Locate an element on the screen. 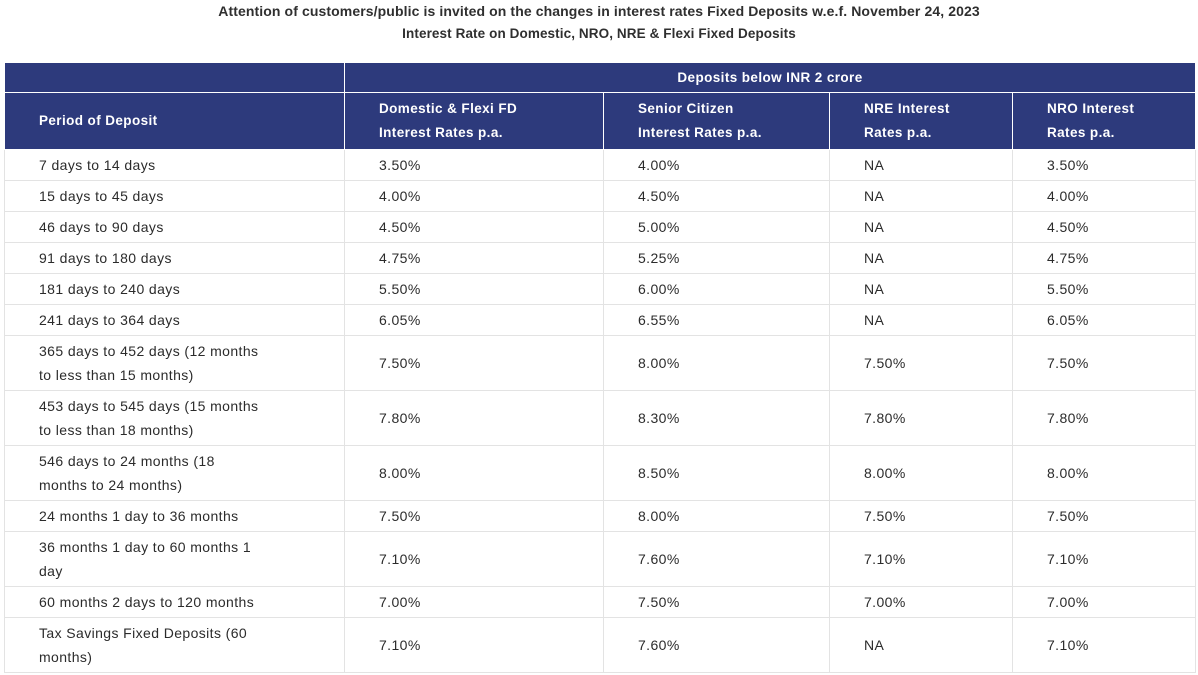  nro-rate-cell: 8.00% is located at coordinates (1104, 473).